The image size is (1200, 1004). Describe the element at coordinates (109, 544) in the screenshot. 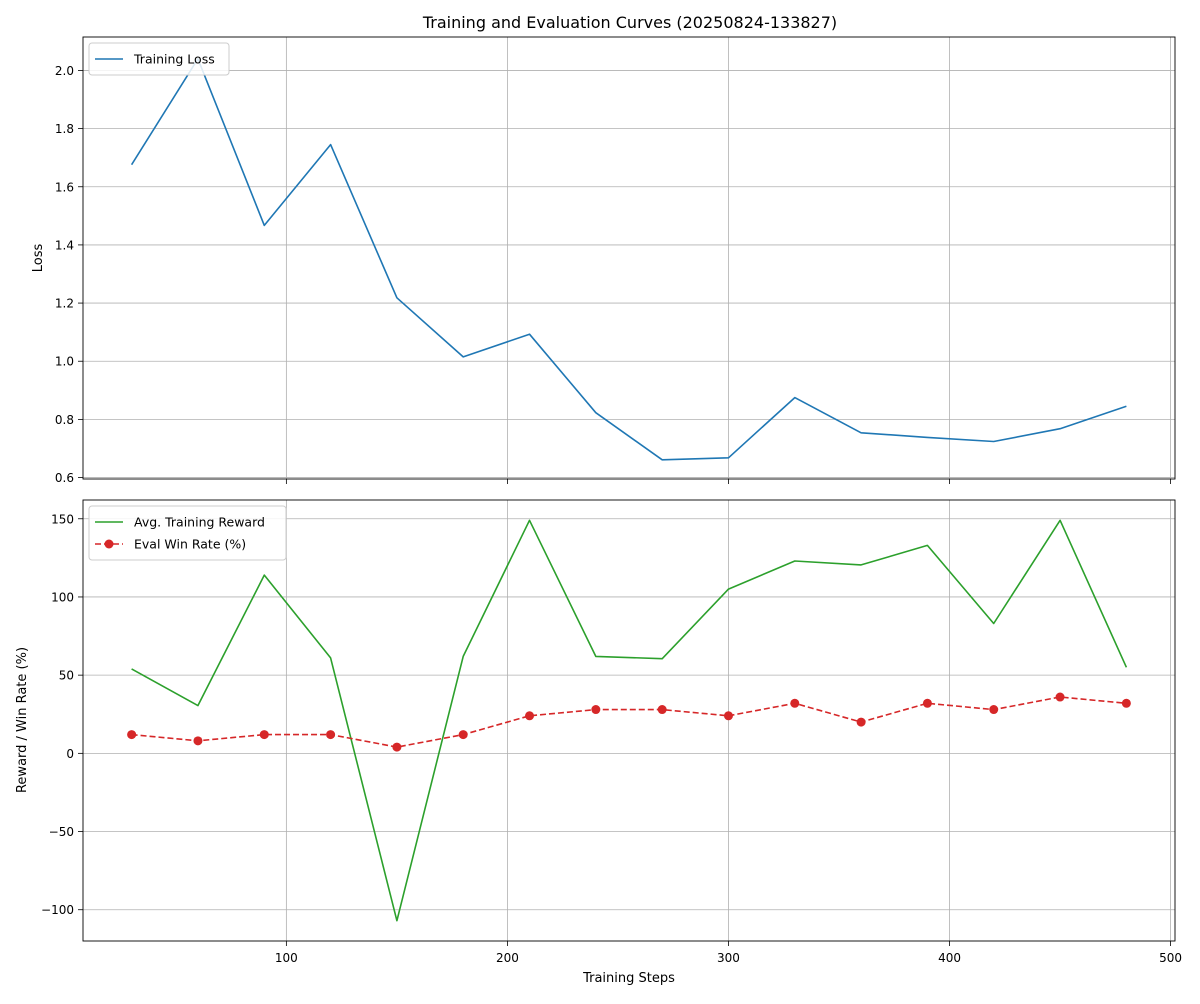

I see `reward-legend-marker` at that location.